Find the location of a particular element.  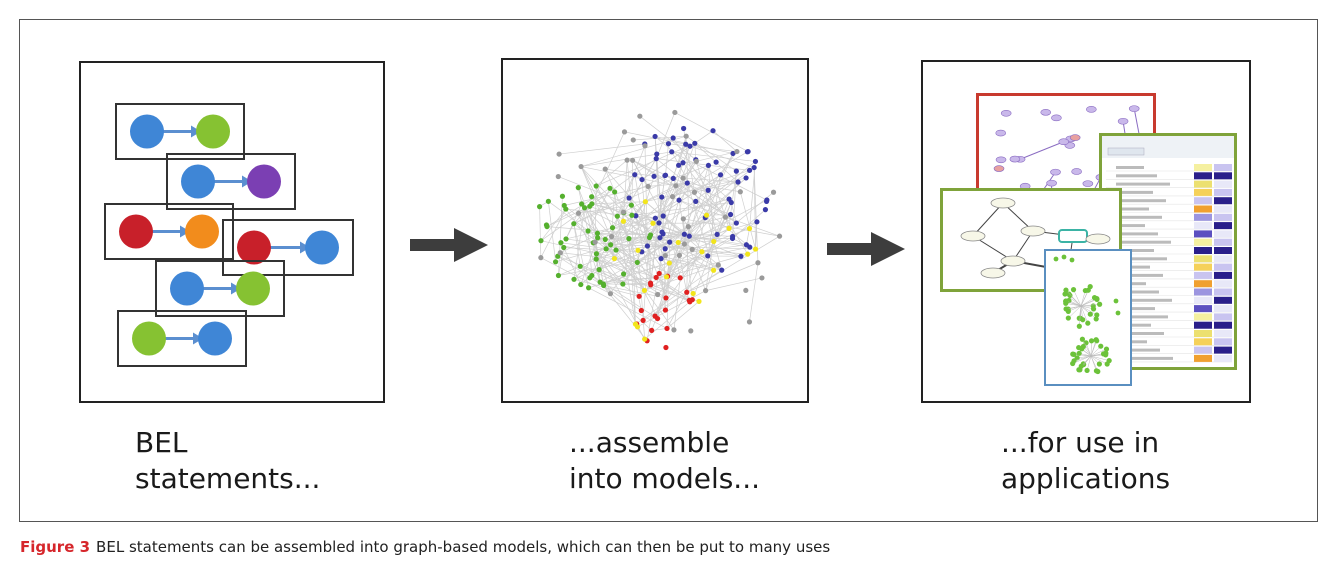

applications-panel is located at coordinates (1086, 231).